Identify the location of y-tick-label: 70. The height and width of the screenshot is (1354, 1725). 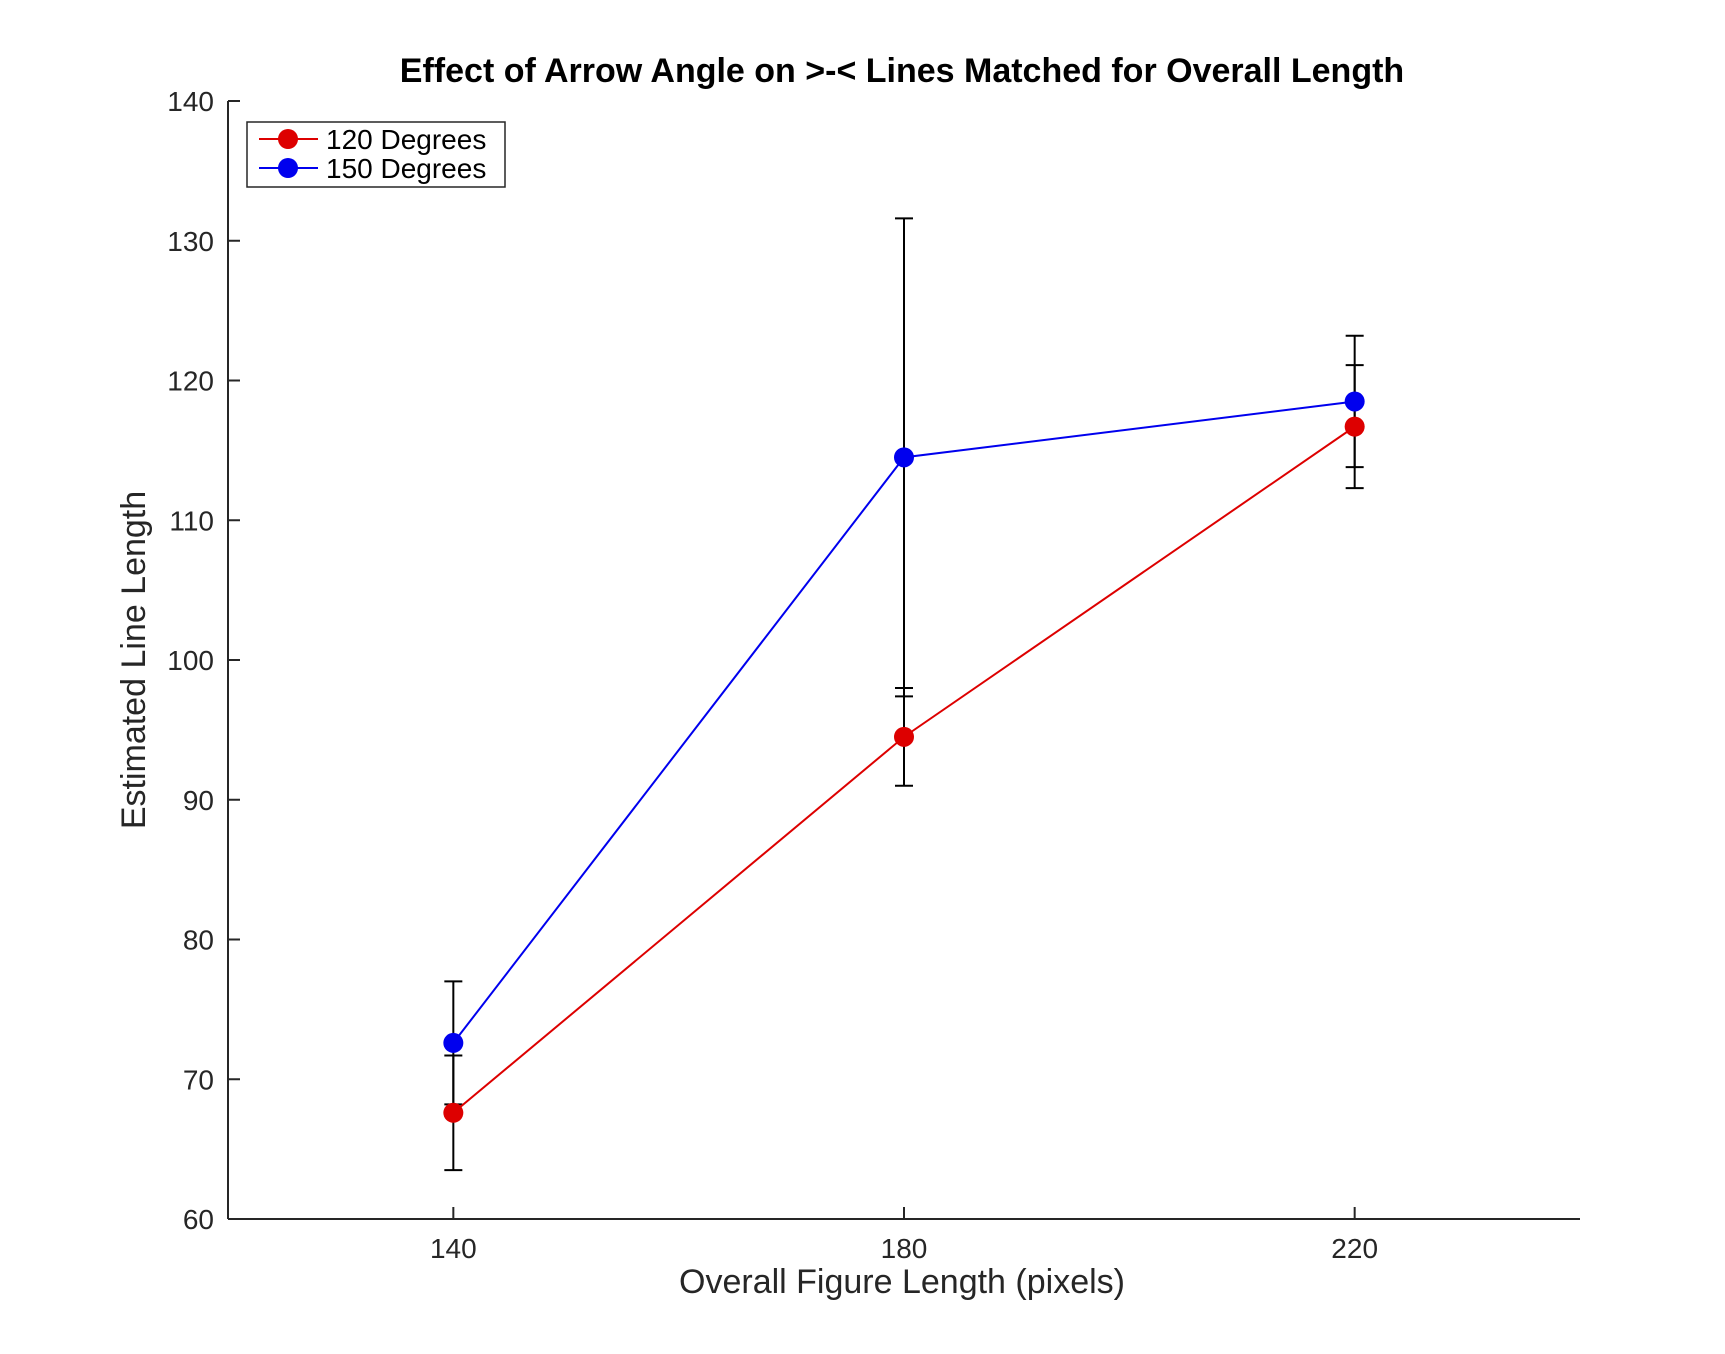
(198, 1079).